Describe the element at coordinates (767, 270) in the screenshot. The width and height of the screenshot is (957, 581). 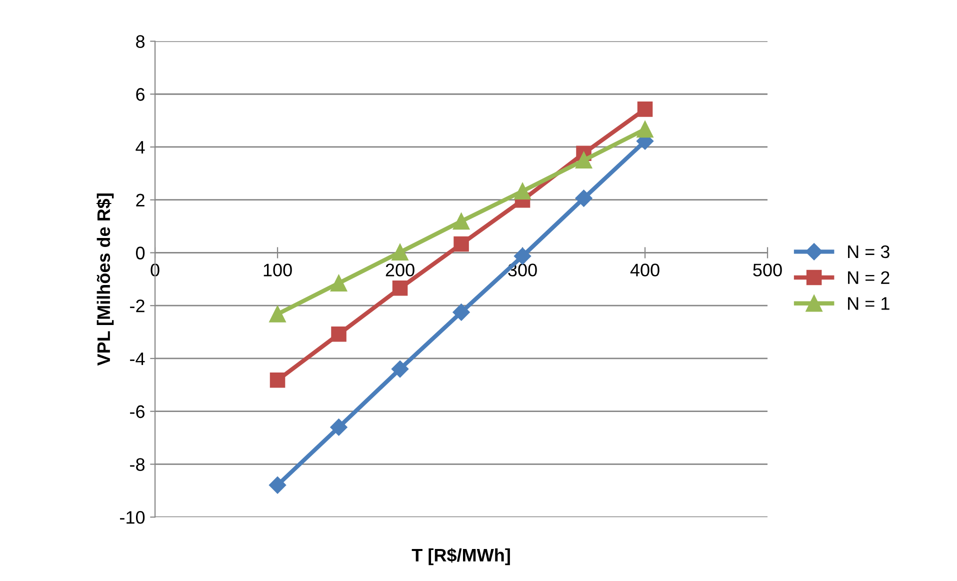
I see `x-tick-label: 500` at that location.